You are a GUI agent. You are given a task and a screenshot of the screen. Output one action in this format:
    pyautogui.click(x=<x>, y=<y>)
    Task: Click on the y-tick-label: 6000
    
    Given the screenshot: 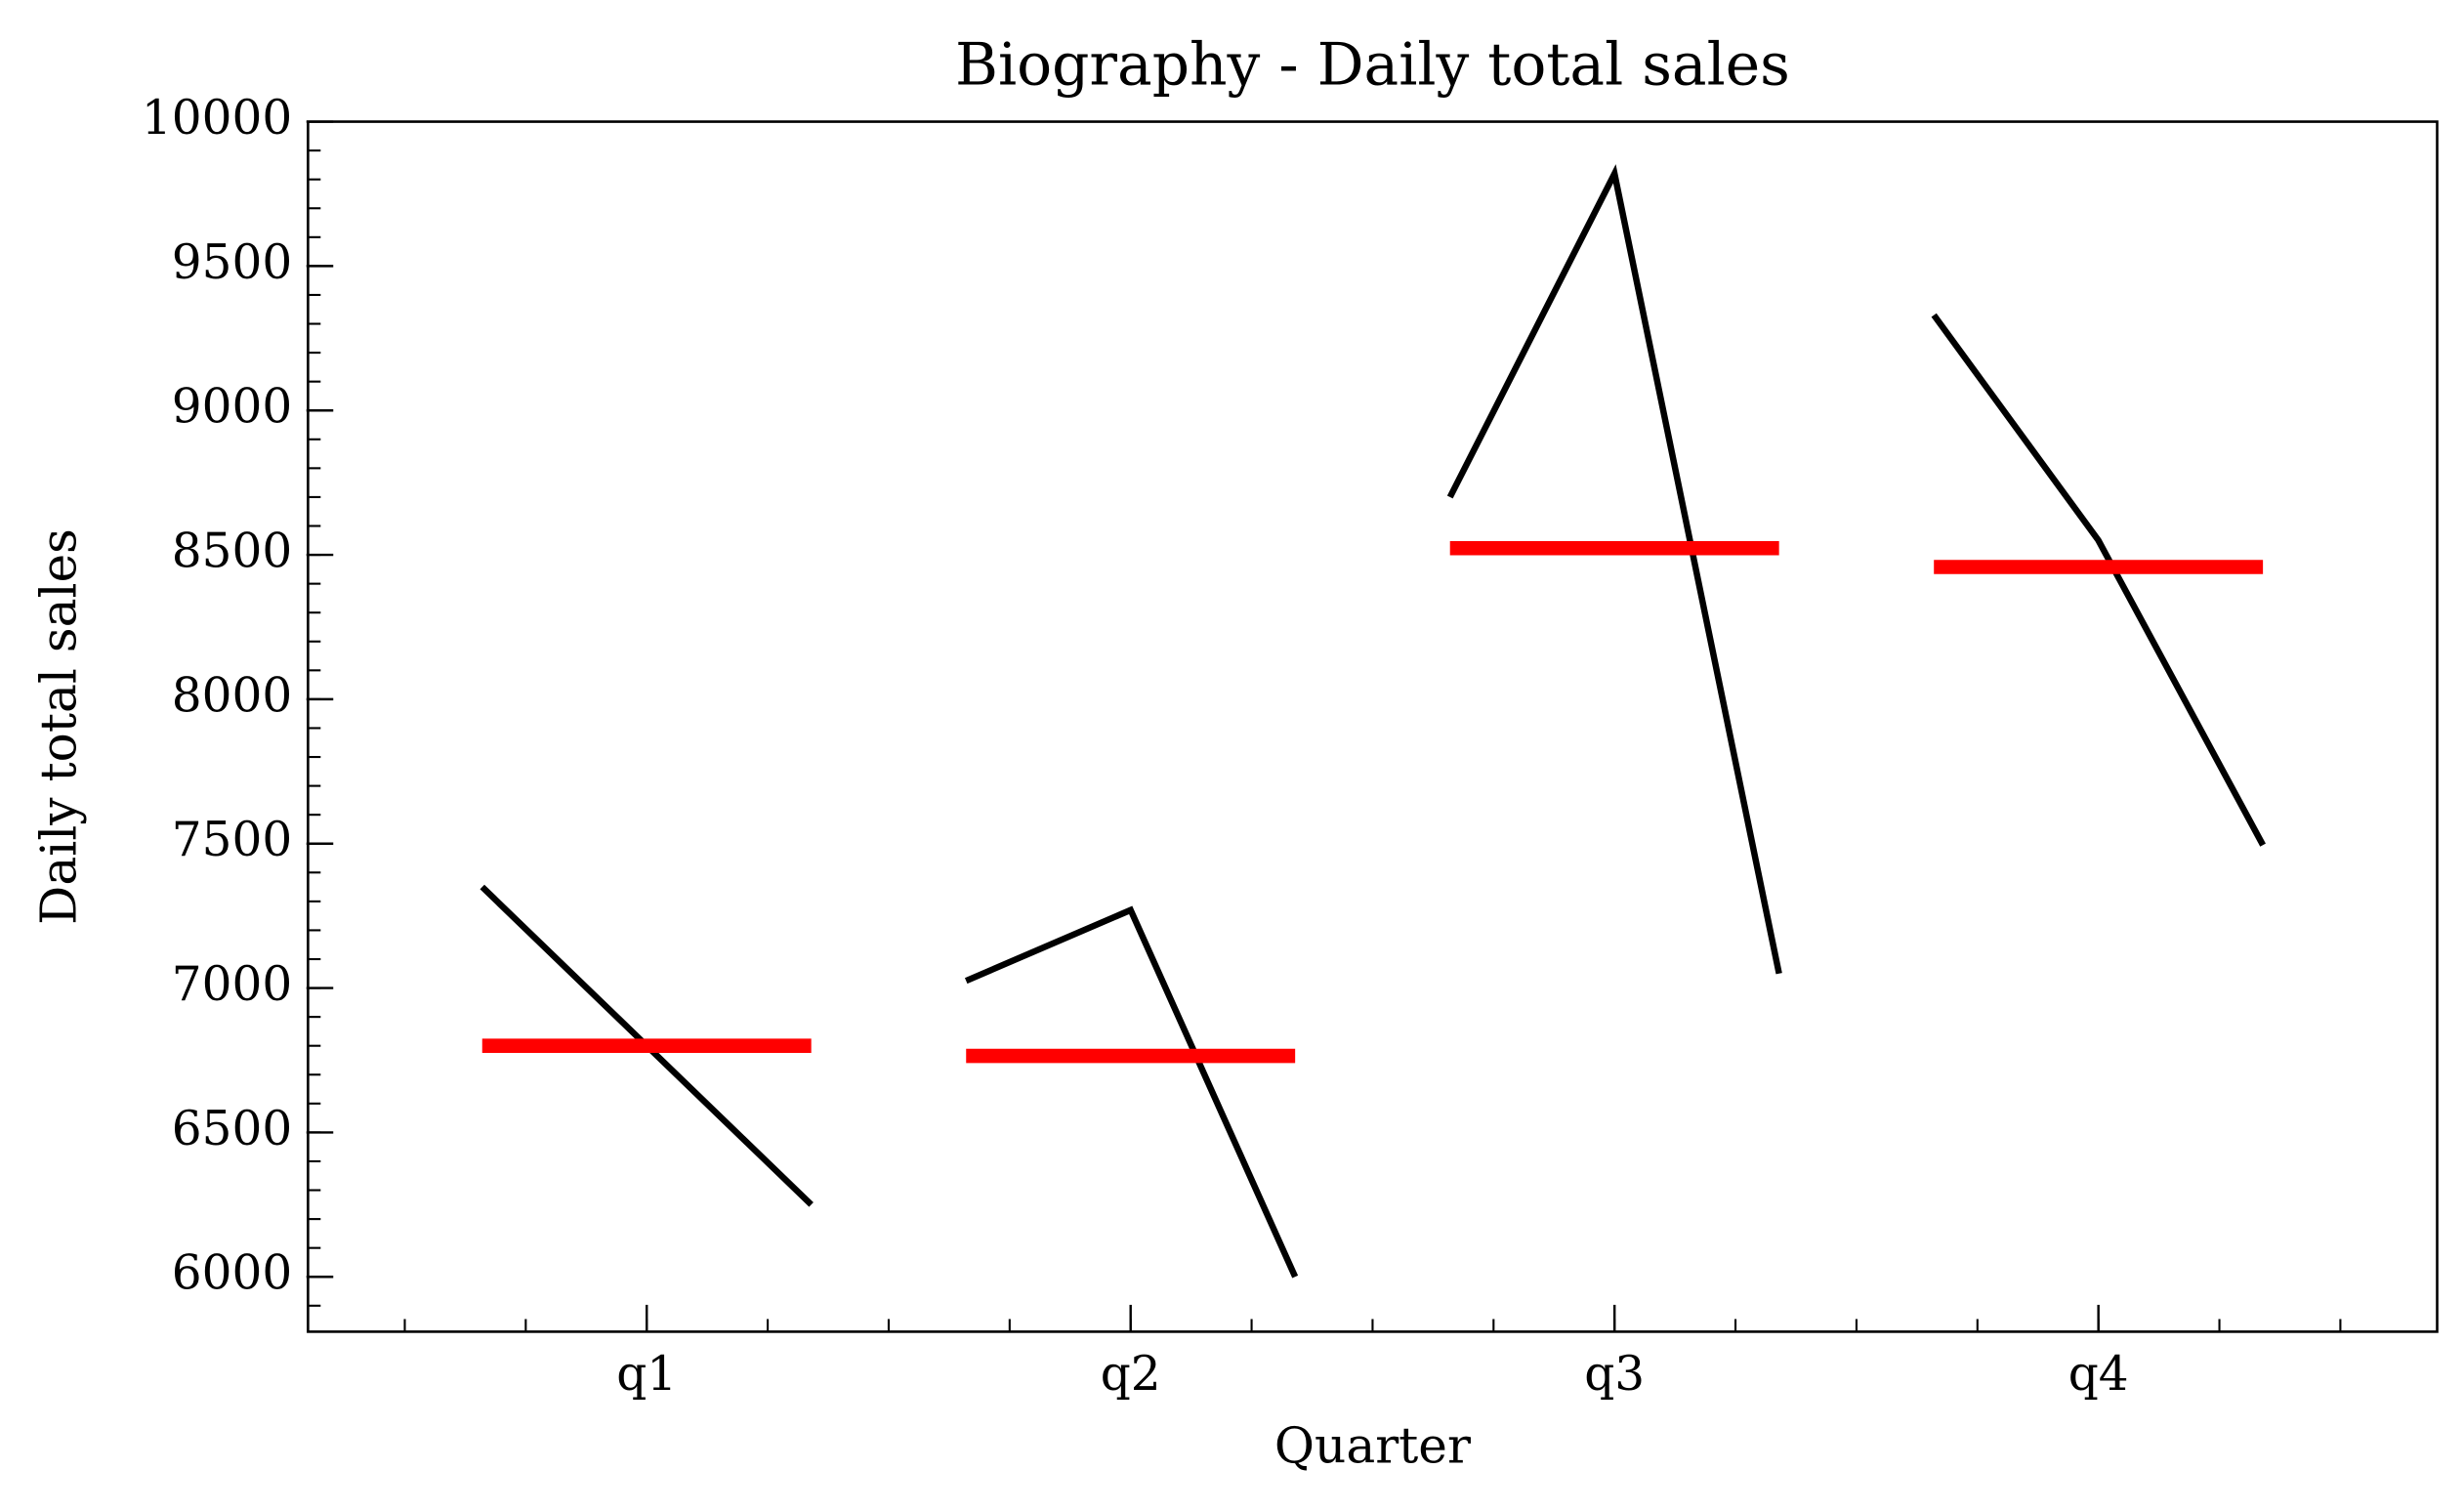 What is the action you would take?
    pyautogui.click(x=232, y=1273)
    